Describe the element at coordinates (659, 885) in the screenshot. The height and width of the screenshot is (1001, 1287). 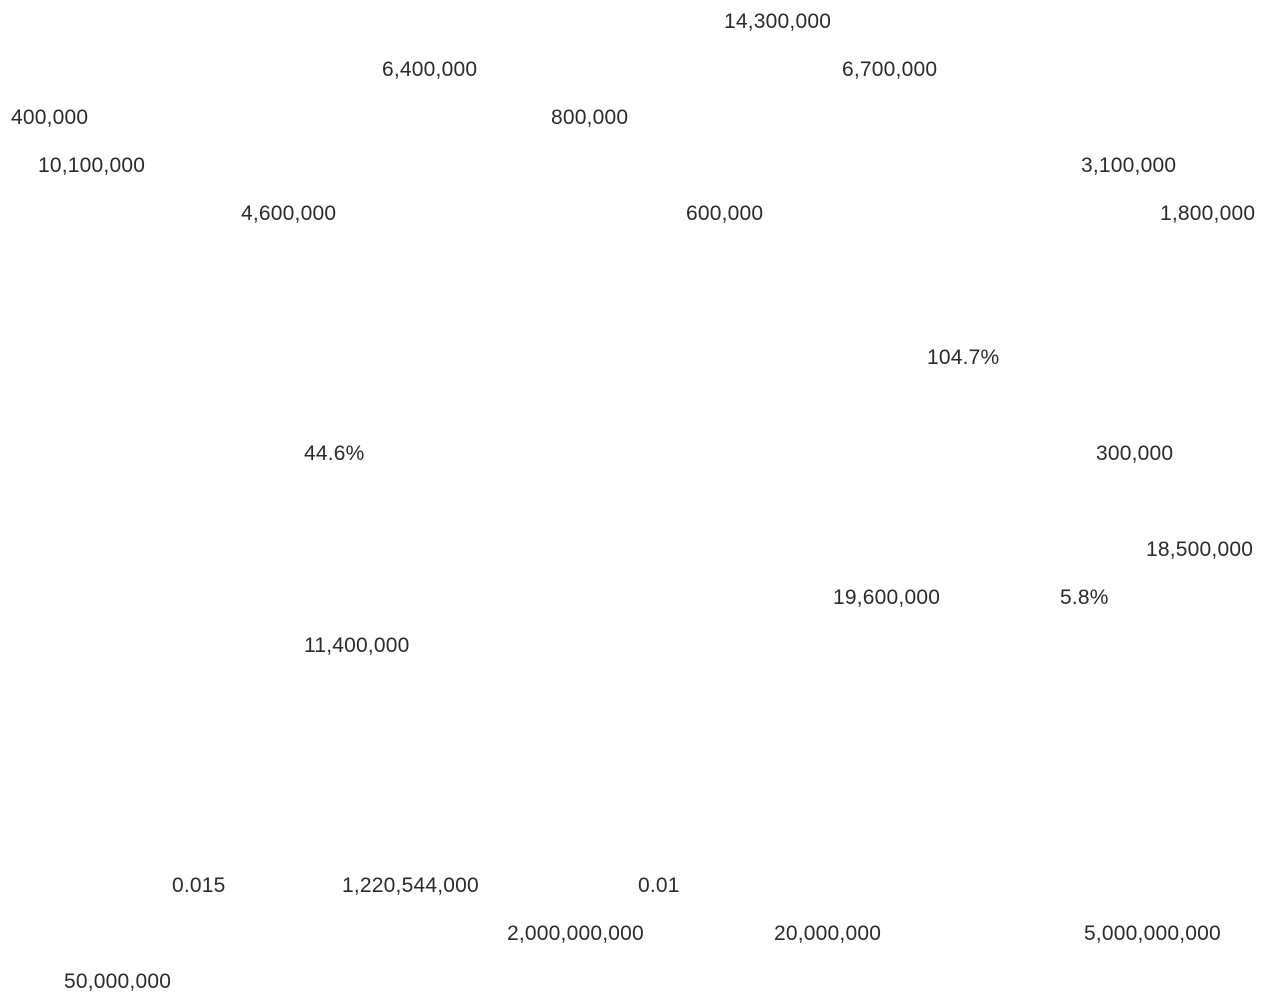
I see `value-label: 0.01` at that location.